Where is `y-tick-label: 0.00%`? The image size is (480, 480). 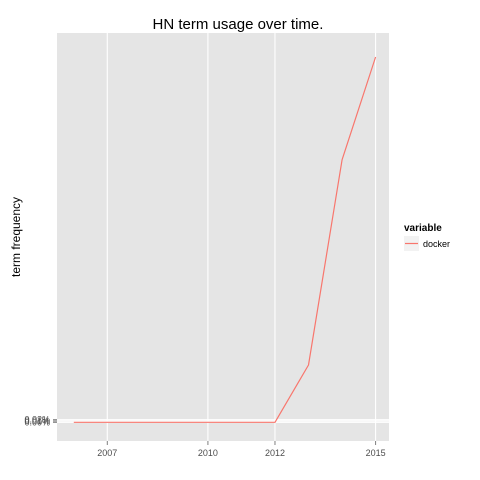 y-tick-label: 0.00% is located at coordinates (37, 422).